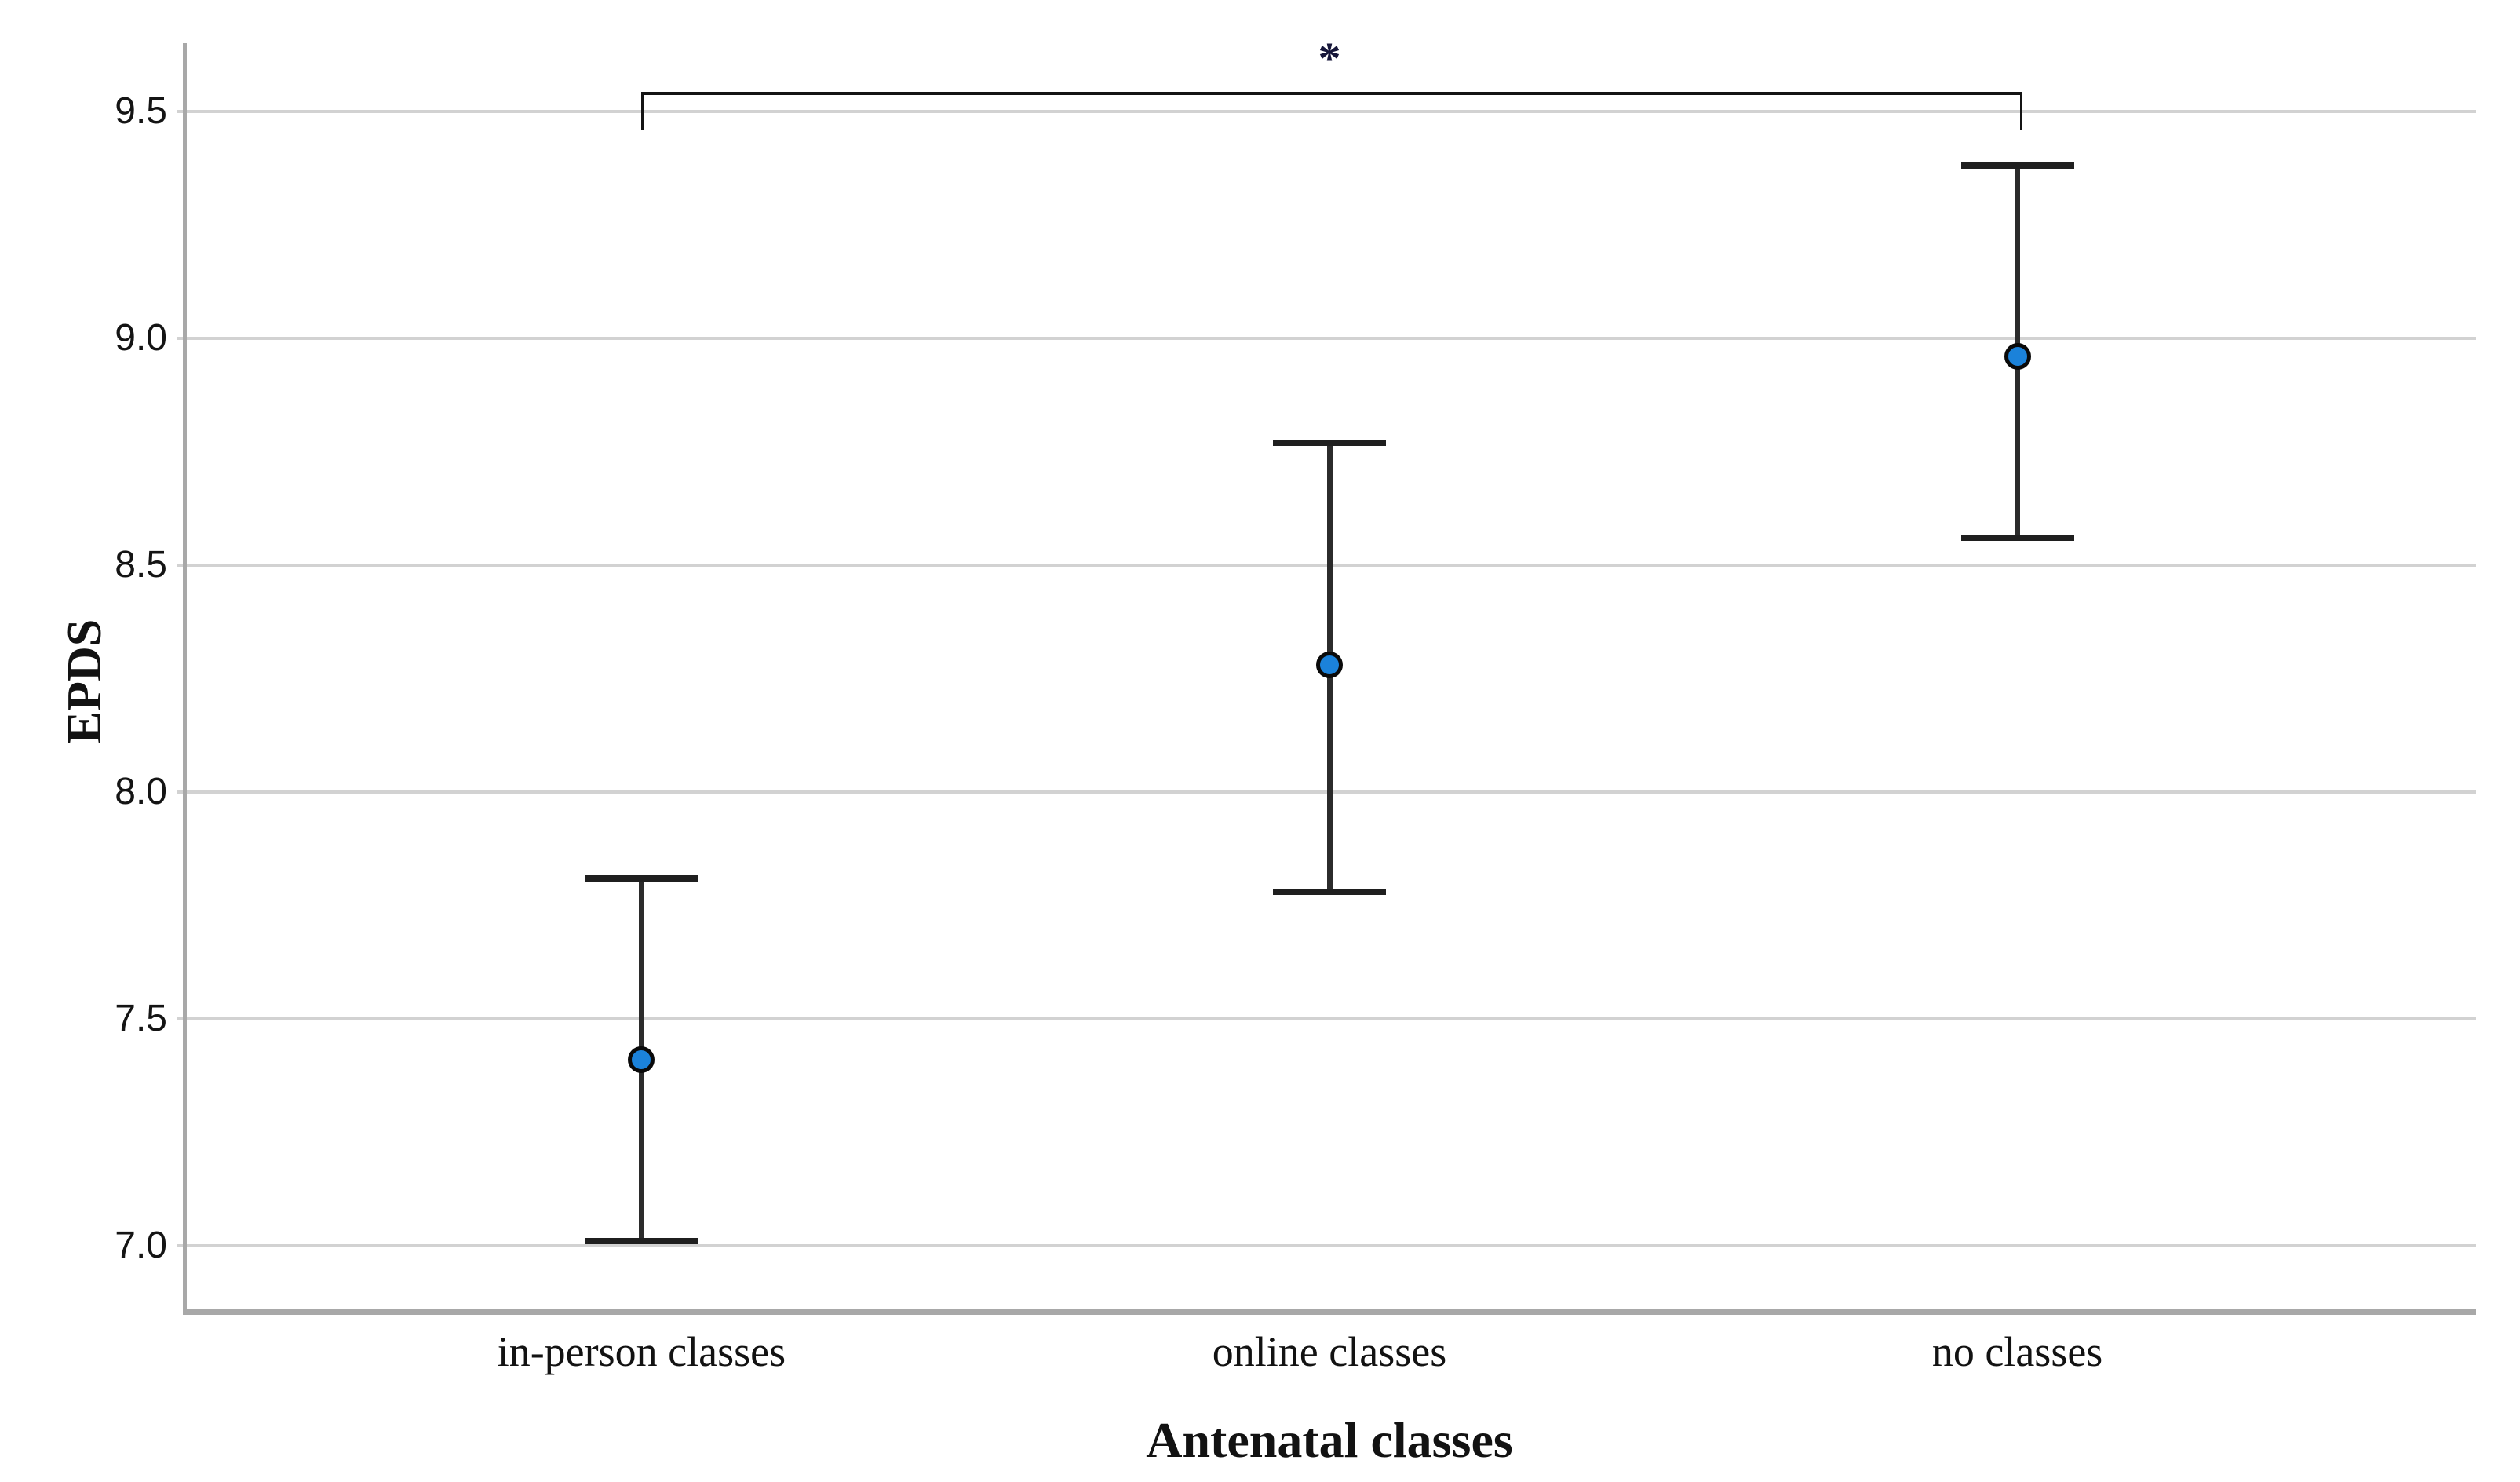 The height and width of the screenshot is (1482, 2520). What do you see at coordinates (141, 110) in the screenshot?
I see `y-tick-label: 9.5` at bounding box center [141, 110].